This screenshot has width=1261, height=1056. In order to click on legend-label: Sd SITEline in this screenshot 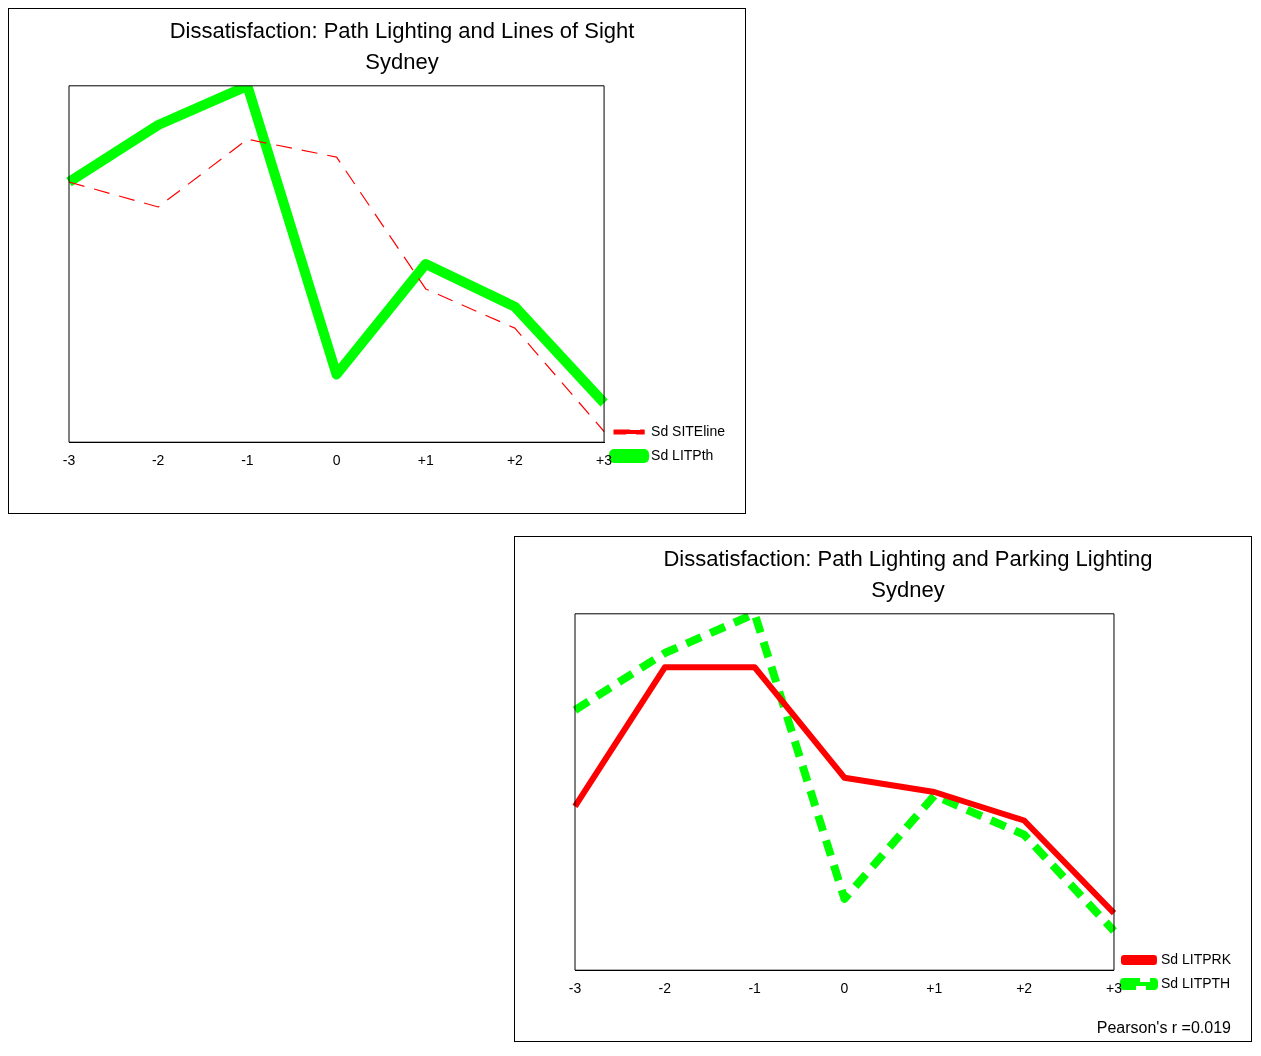, I will do `click(688, 430)`.